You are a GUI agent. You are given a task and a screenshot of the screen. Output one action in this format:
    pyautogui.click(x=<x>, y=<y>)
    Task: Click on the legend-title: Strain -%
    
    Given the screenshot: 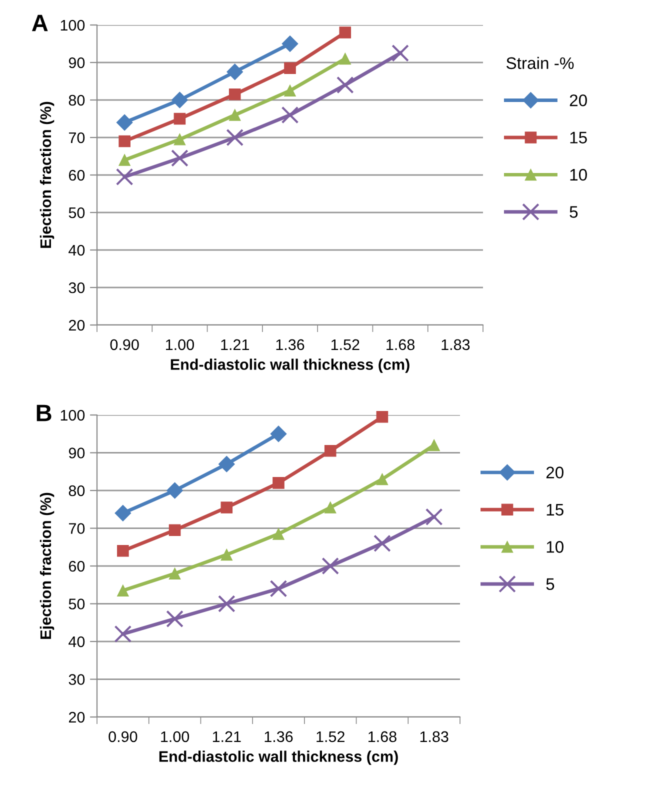 What is the action you would take?
    pyautogui.click(x=540, y=63)
    